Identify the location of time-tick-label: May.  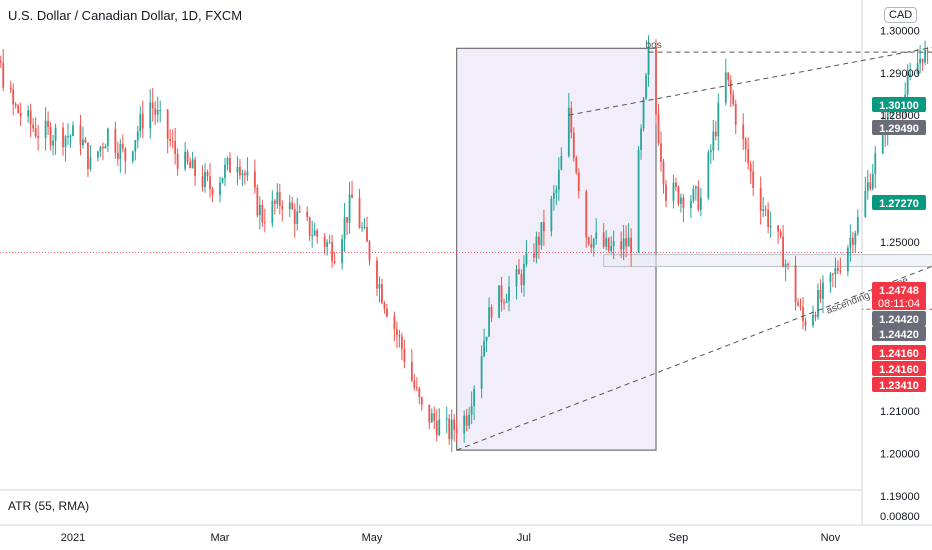
(372, 538).